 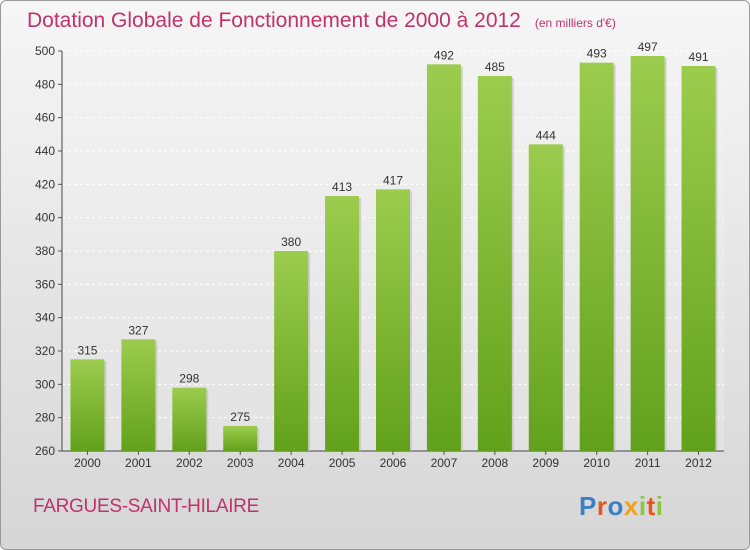 I want to click on bar-value-label: 413, so click(x=342, y=187).